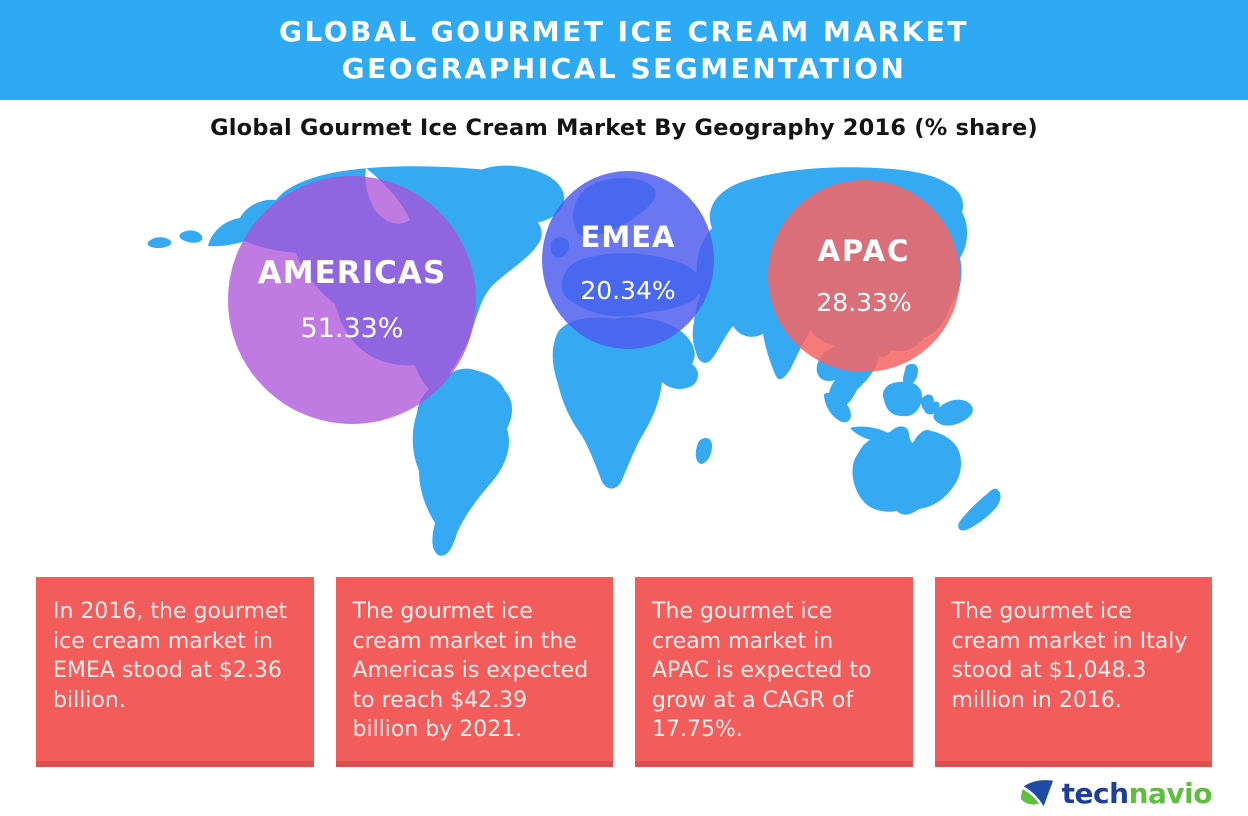 The image size is (1248, 816). I want to click on region-share-emea: 20.34%, so click(628, 290).